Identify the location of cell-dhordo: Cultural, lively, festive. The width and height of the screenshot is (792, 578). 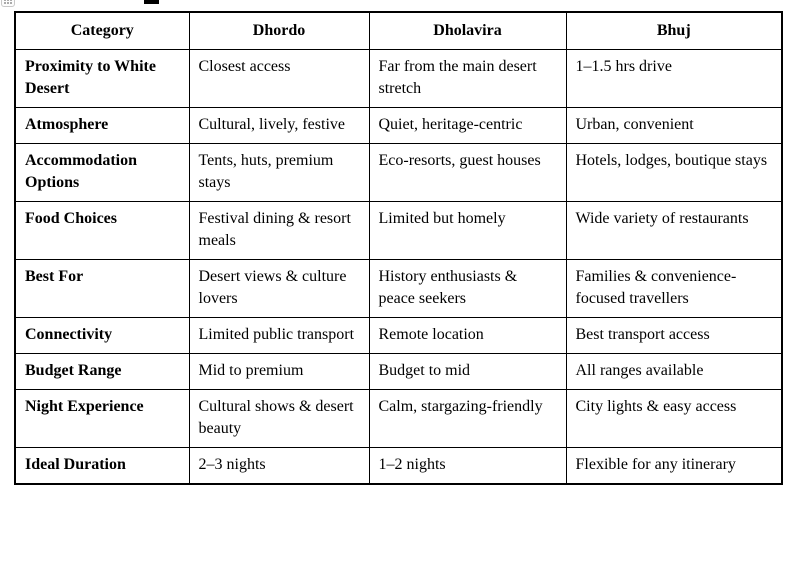
(279, 125).